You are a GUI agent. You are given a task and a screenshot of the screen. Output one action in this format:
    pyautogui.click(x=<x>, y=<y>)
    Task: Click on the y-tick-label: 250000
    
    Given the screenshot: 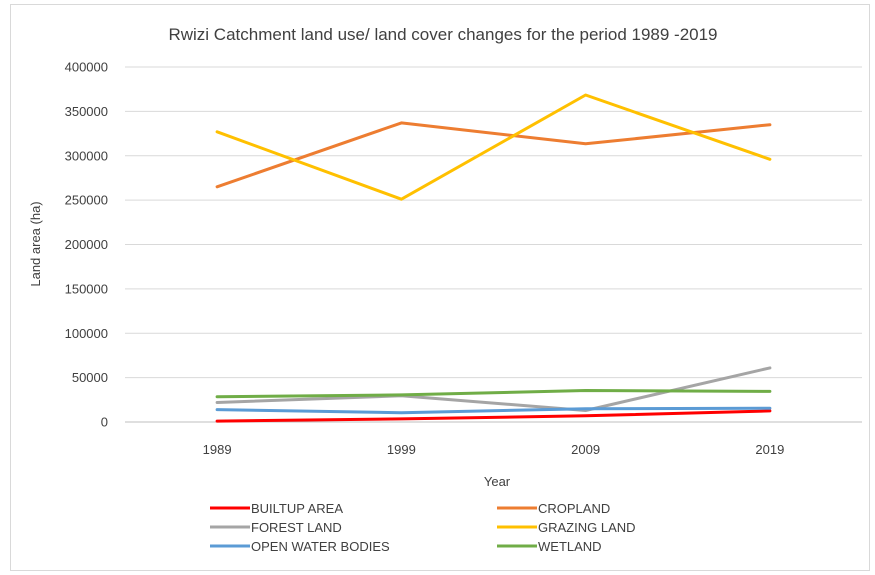 What is the action you would take?
    pyautogui.click(x=86, y=200)
    